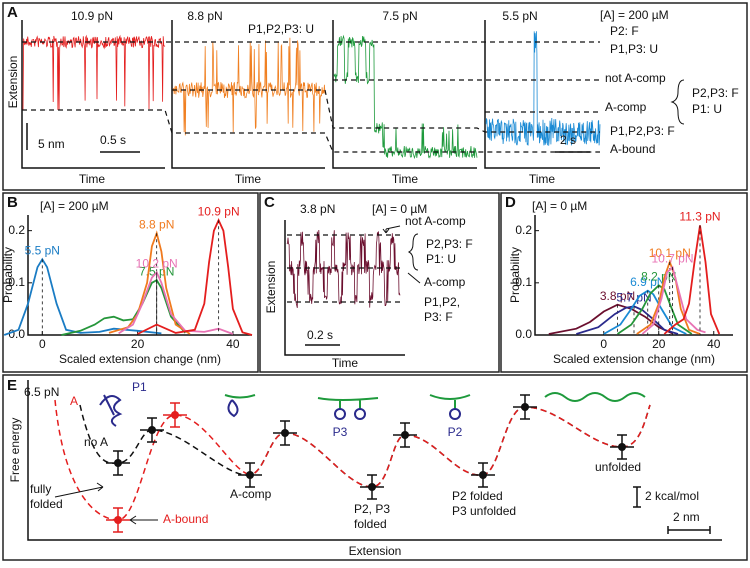  Describe the element at coordinates (635, 78) in the screenshot. I see `state-label: not A-comp` at that location.